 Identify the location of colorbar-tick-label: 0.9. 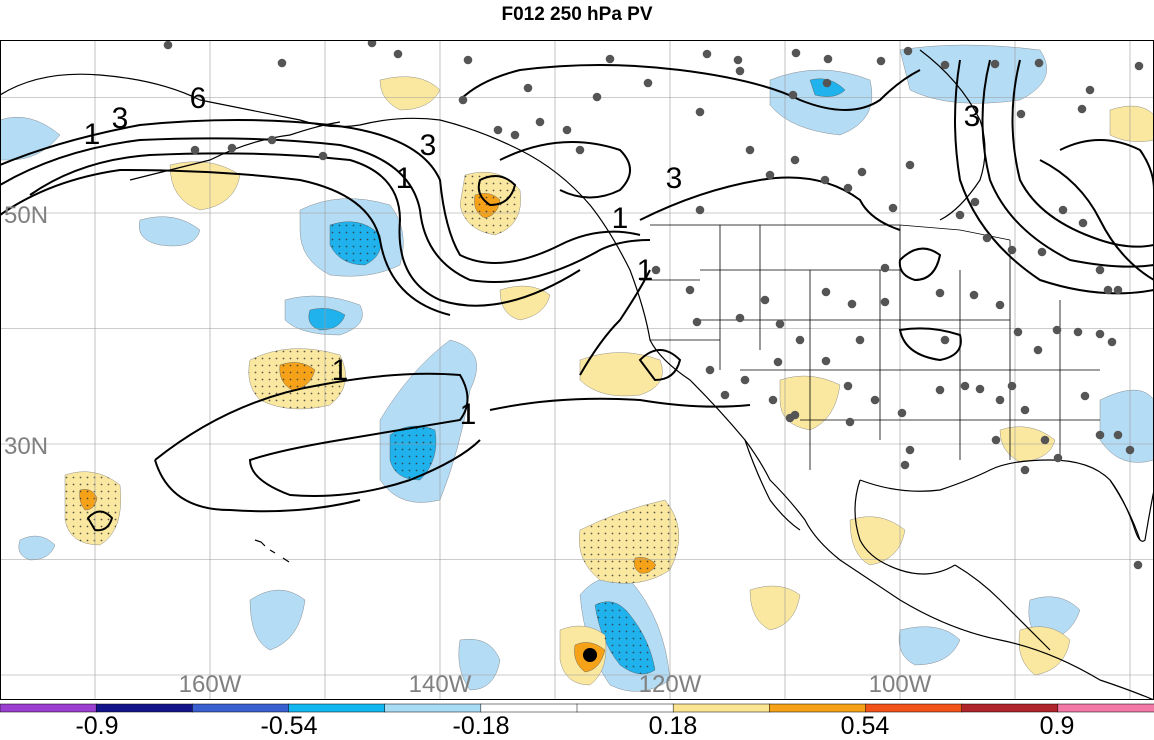
(1057, 726).